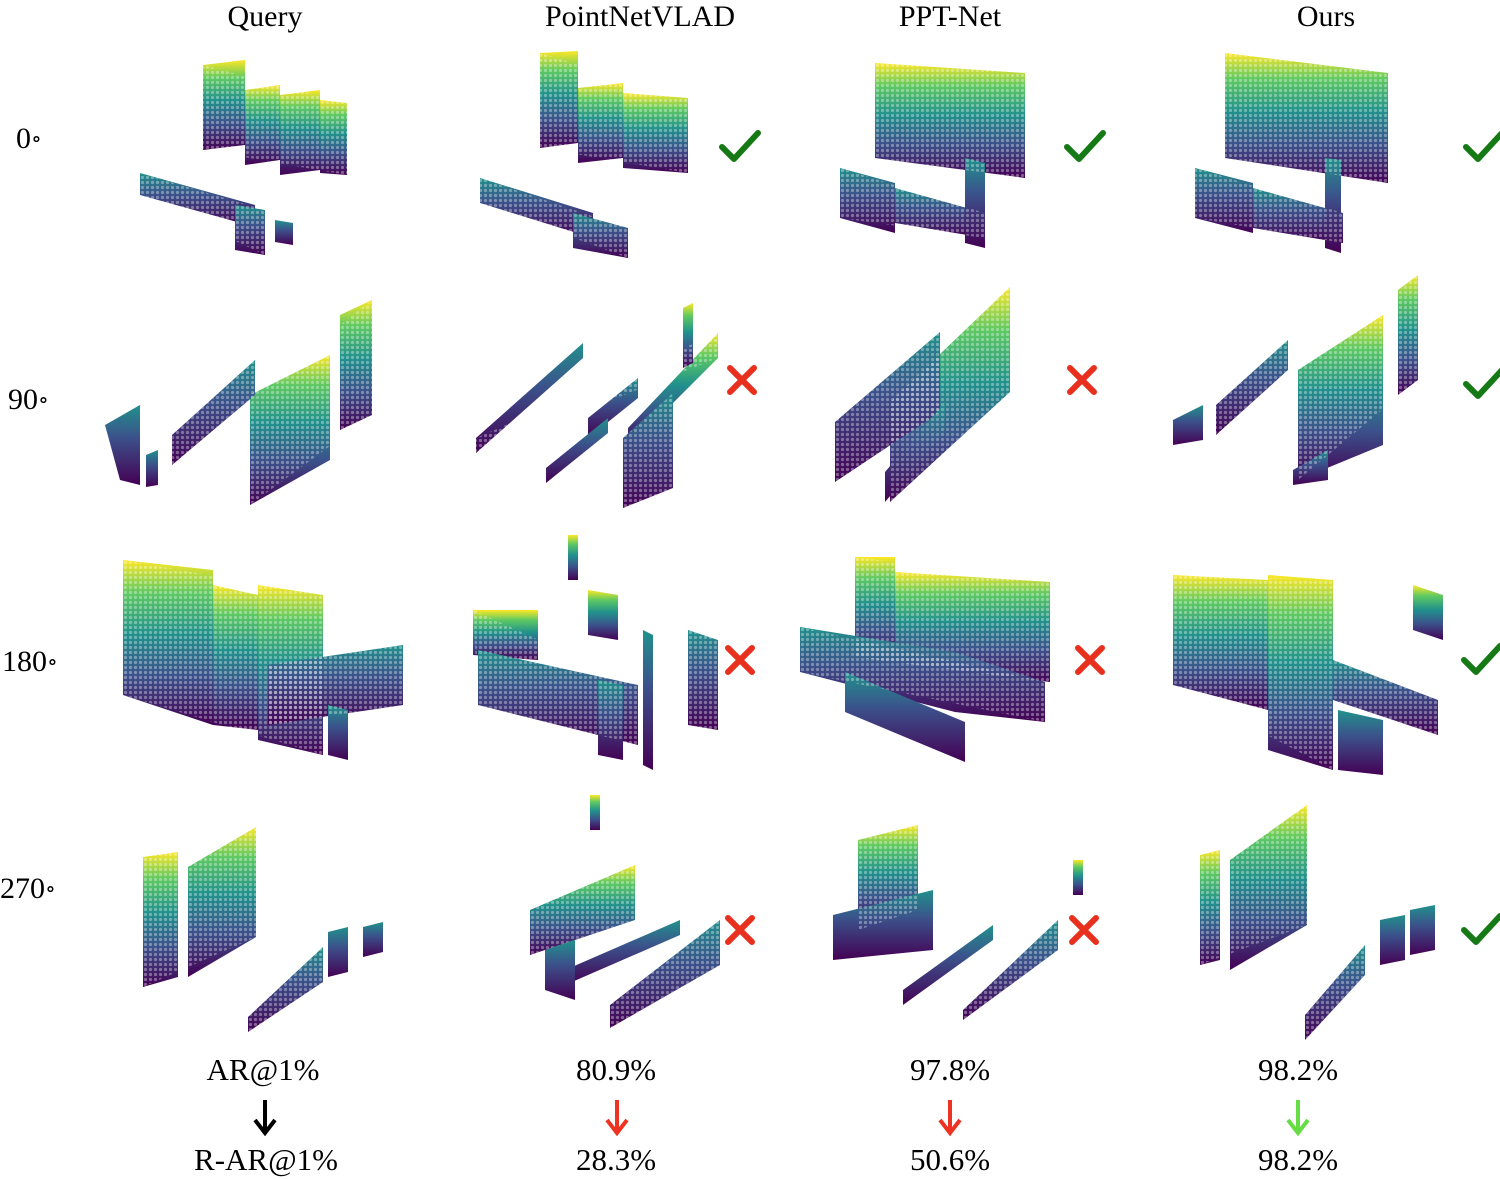  What do you see at coordinates (265, 16) in the screenshot?
I see `column-header-query: Query` at bounding box center [265, 16].